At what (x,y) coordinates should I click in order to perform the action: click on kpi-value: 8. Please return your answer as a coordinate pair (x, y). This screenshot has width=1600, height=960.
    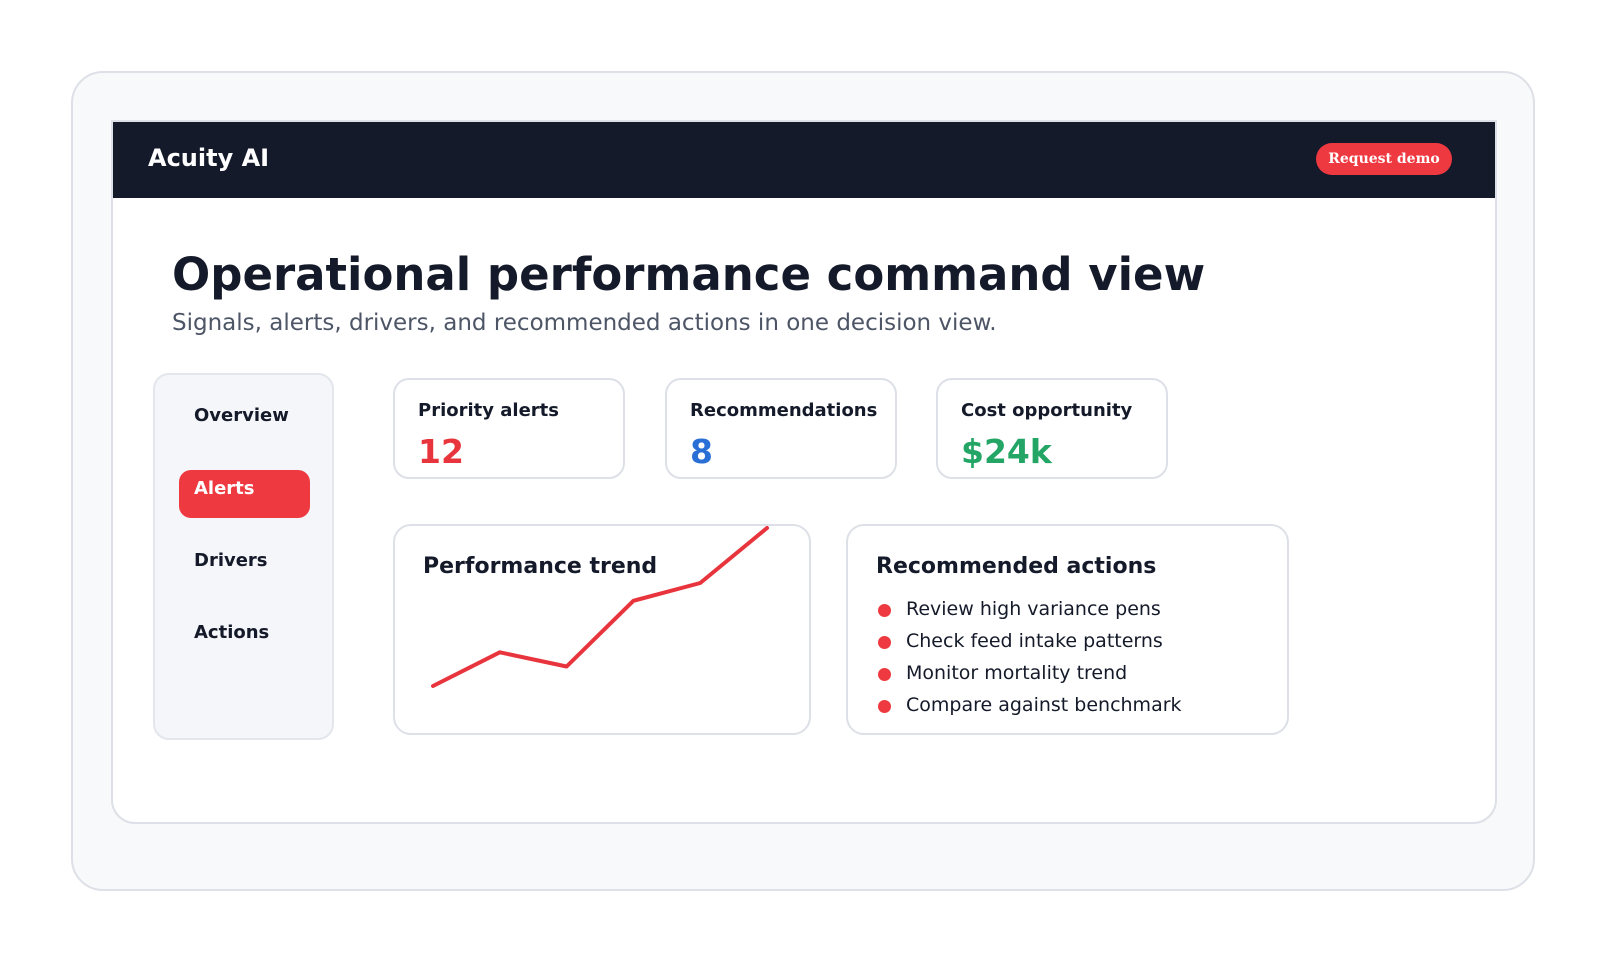
    Looking at the image, I should click on (701, 451).